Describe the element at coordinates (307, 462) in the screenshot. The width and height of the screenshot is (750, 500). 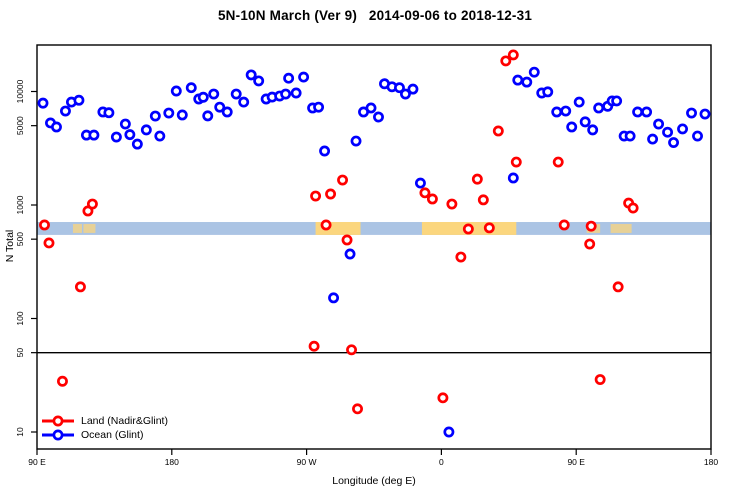
I see `x-tick-label: 90 W` at that location.